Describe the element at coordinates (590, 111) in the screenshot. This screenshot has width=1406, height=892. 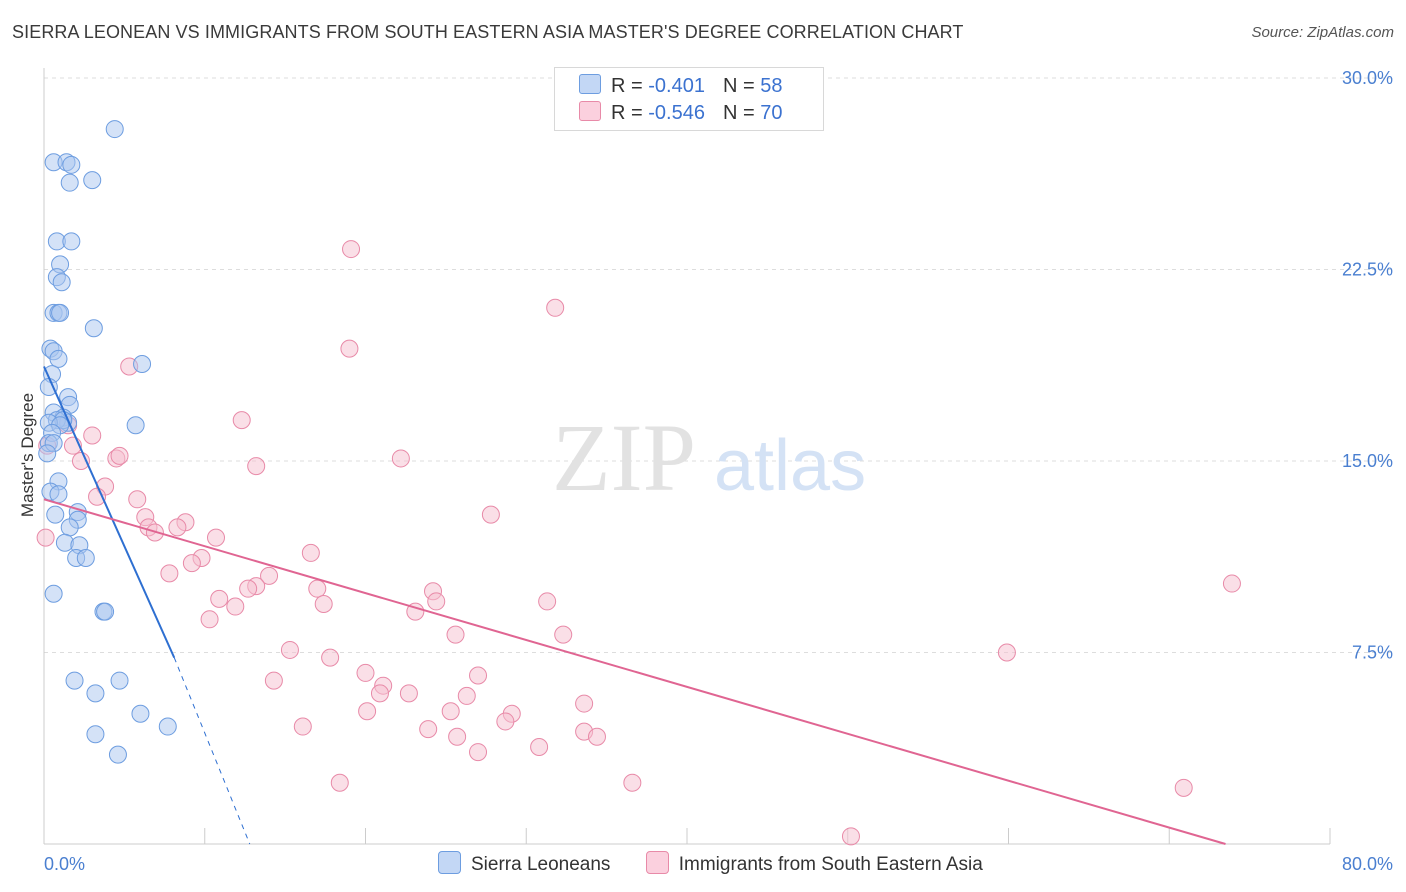
I see `legend-swatch-pink` at that location.